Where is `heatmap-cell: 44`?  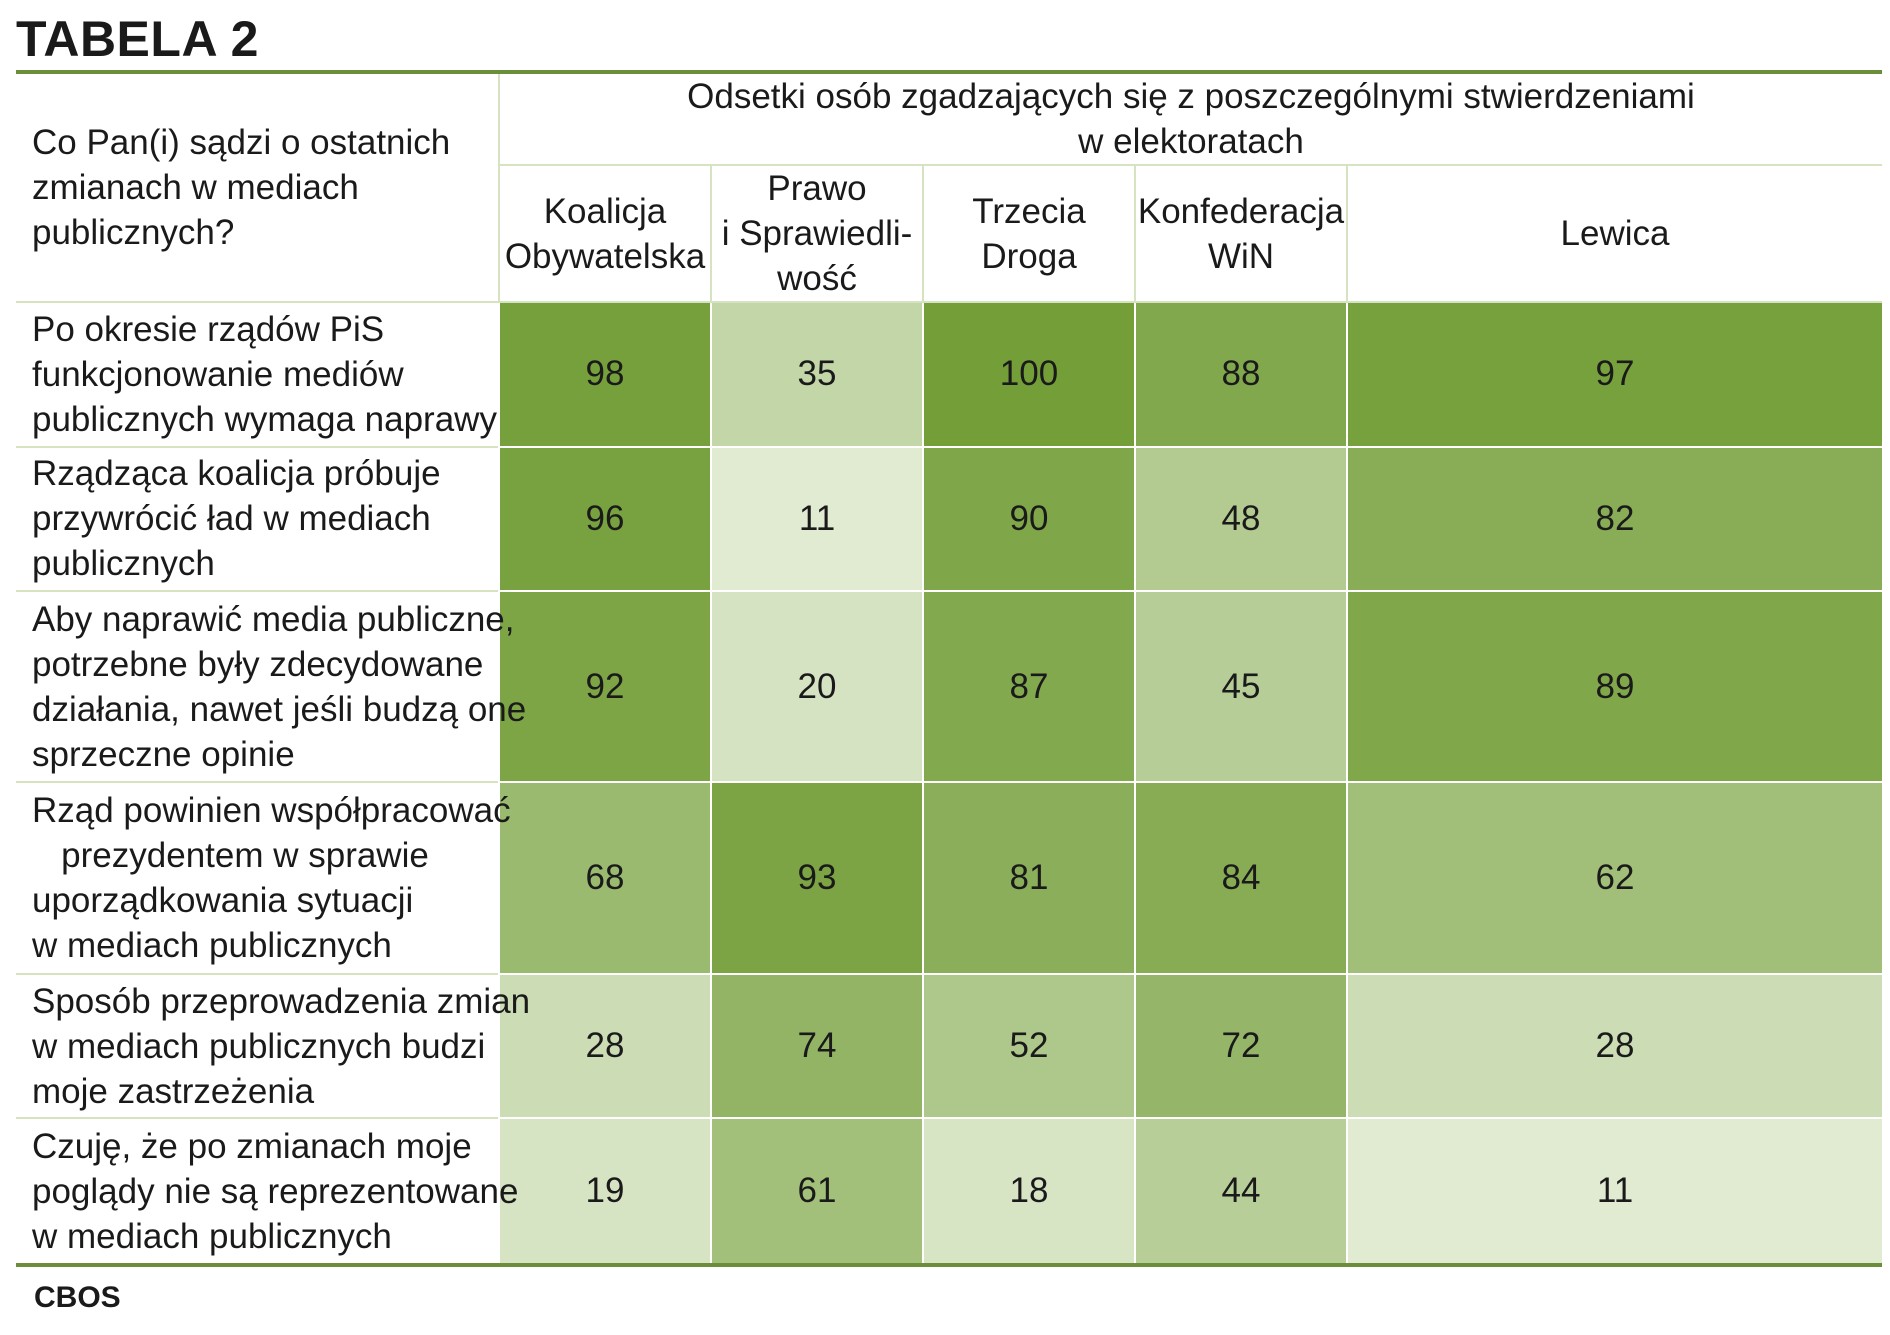 heatmap-cell: 44 is located at coordinates (1240, 1190).